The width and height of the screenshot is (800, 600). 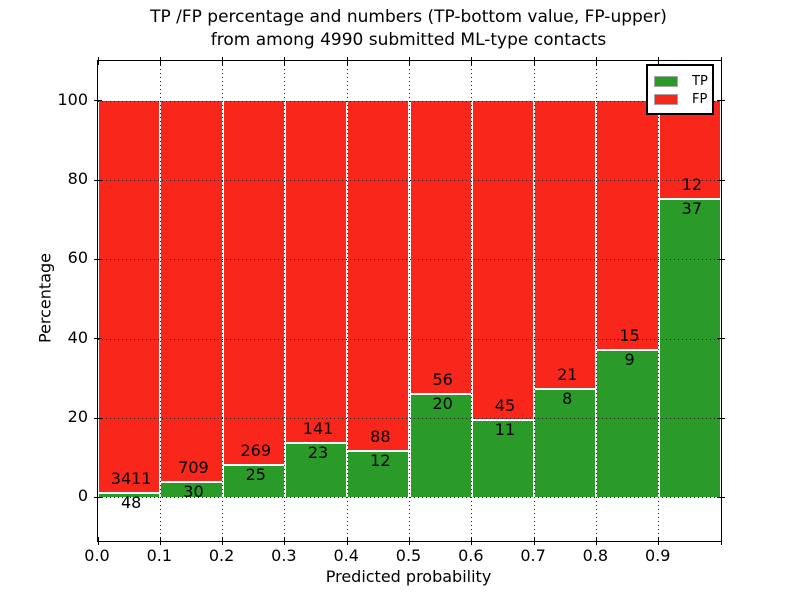 I want to click on fp-count-label: 88, so click(x=380, y=436).